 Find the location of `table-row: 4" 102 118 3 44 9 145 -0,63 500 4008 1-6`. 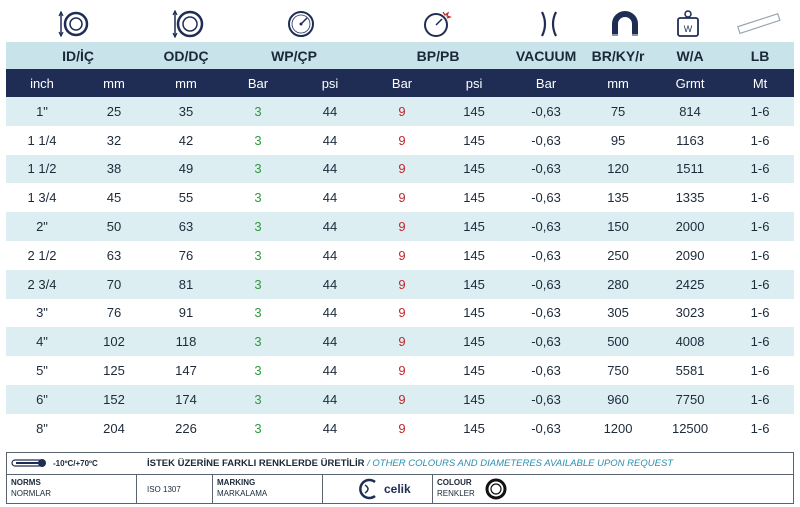

table-row: 4" 102 118 3 44 9 145 -0,63 500 4008 1-6 is located at coordinates (400, 342).